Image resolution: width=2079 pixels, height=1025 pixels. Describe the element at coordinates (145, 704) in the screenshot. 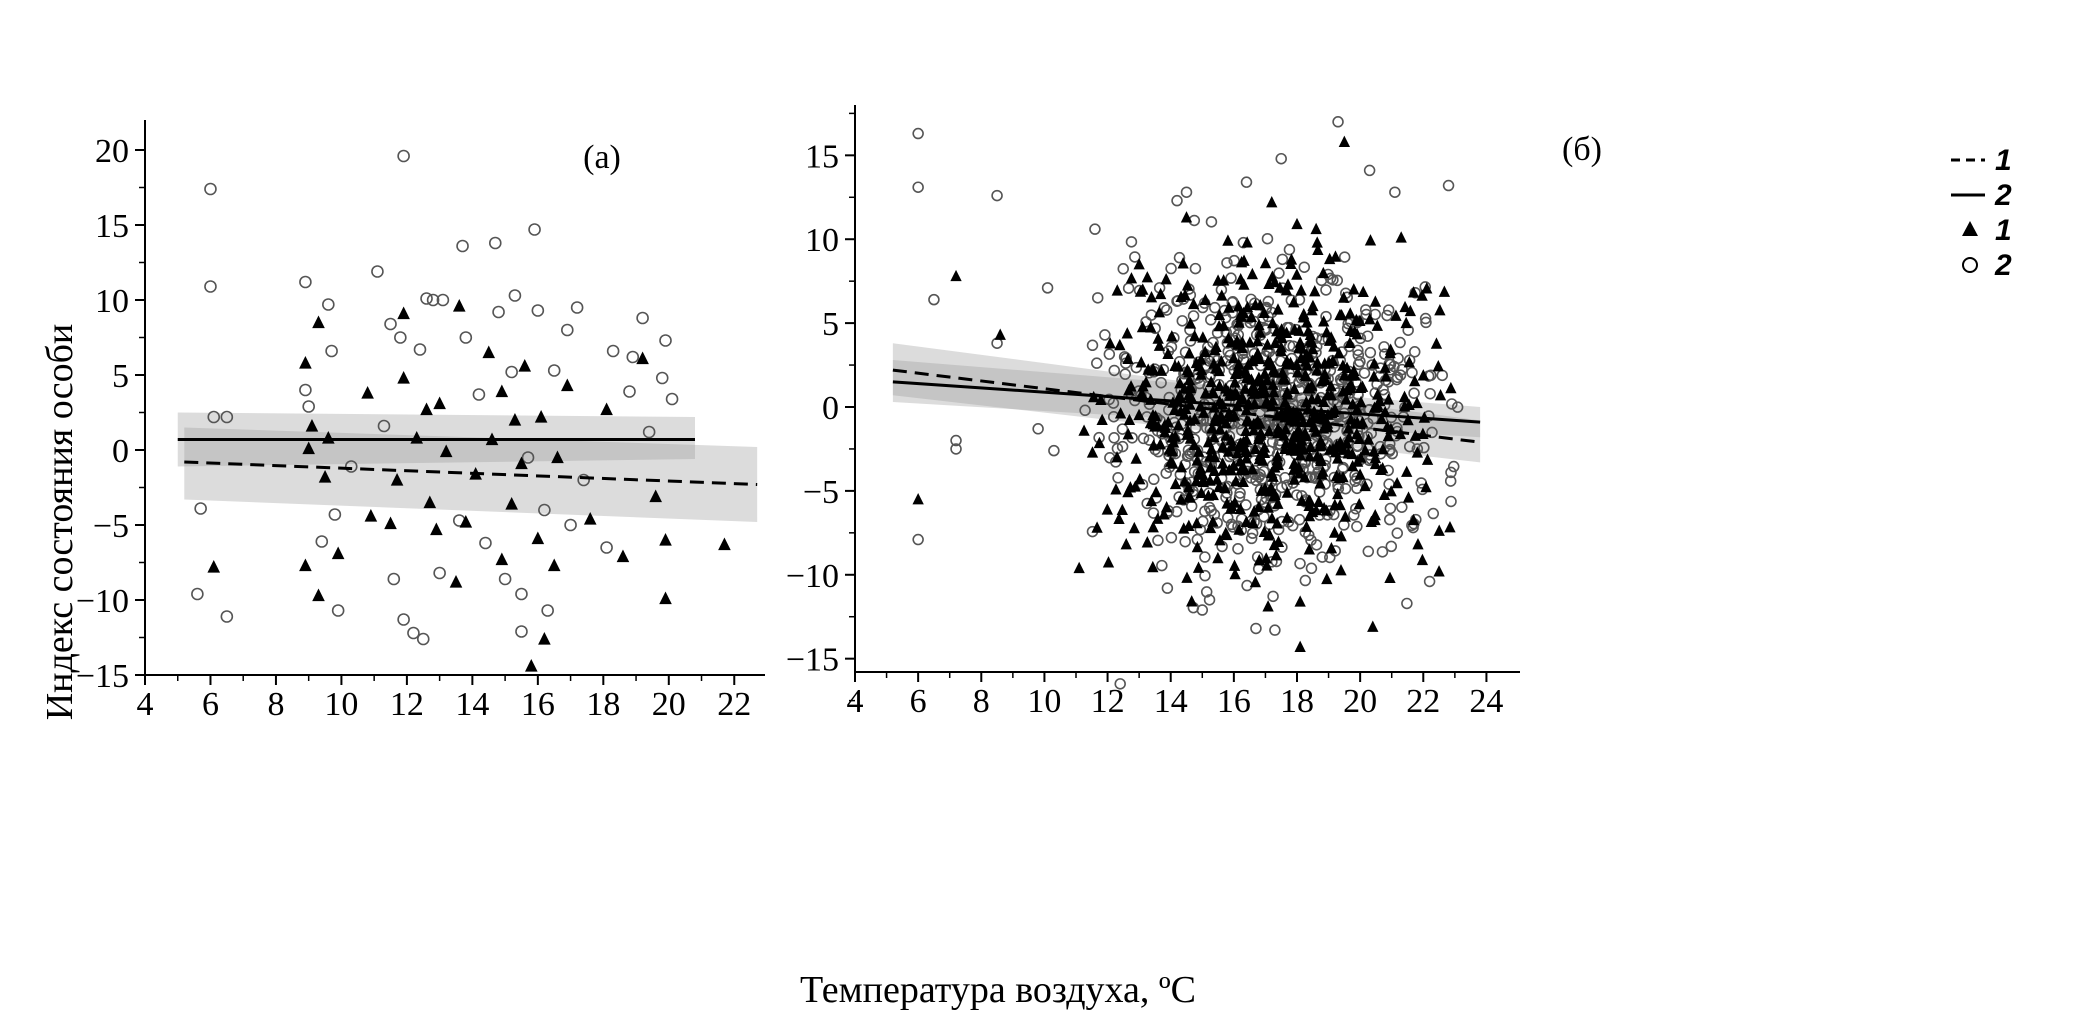

I see `panel-a-x-tick-label: 4` at that location.